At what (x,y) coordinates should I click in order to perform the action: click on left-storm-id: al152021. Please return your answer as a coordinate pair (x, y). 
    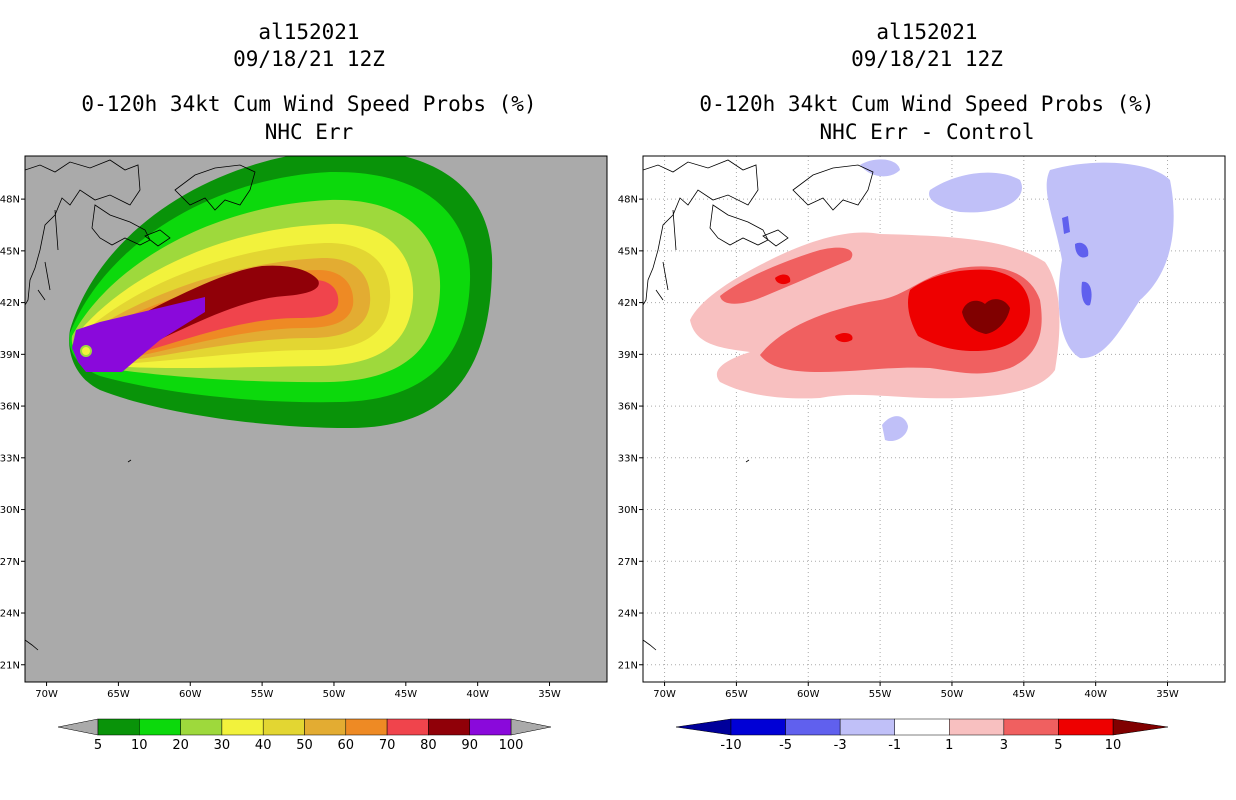
    Looking at the image, I should click on (309, 32).